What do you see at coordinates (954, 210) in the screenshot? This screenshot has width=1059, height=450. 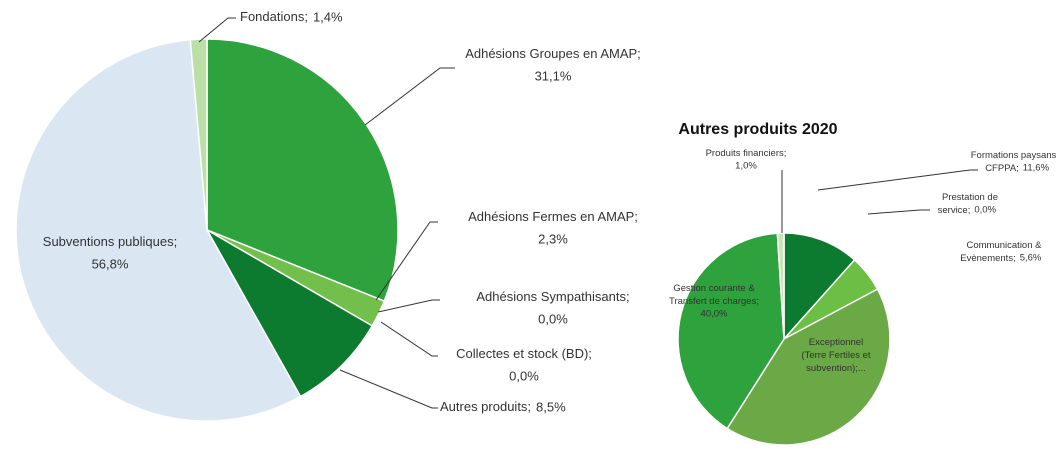 I see `label-line: service;` at bounding box center [954, 210].